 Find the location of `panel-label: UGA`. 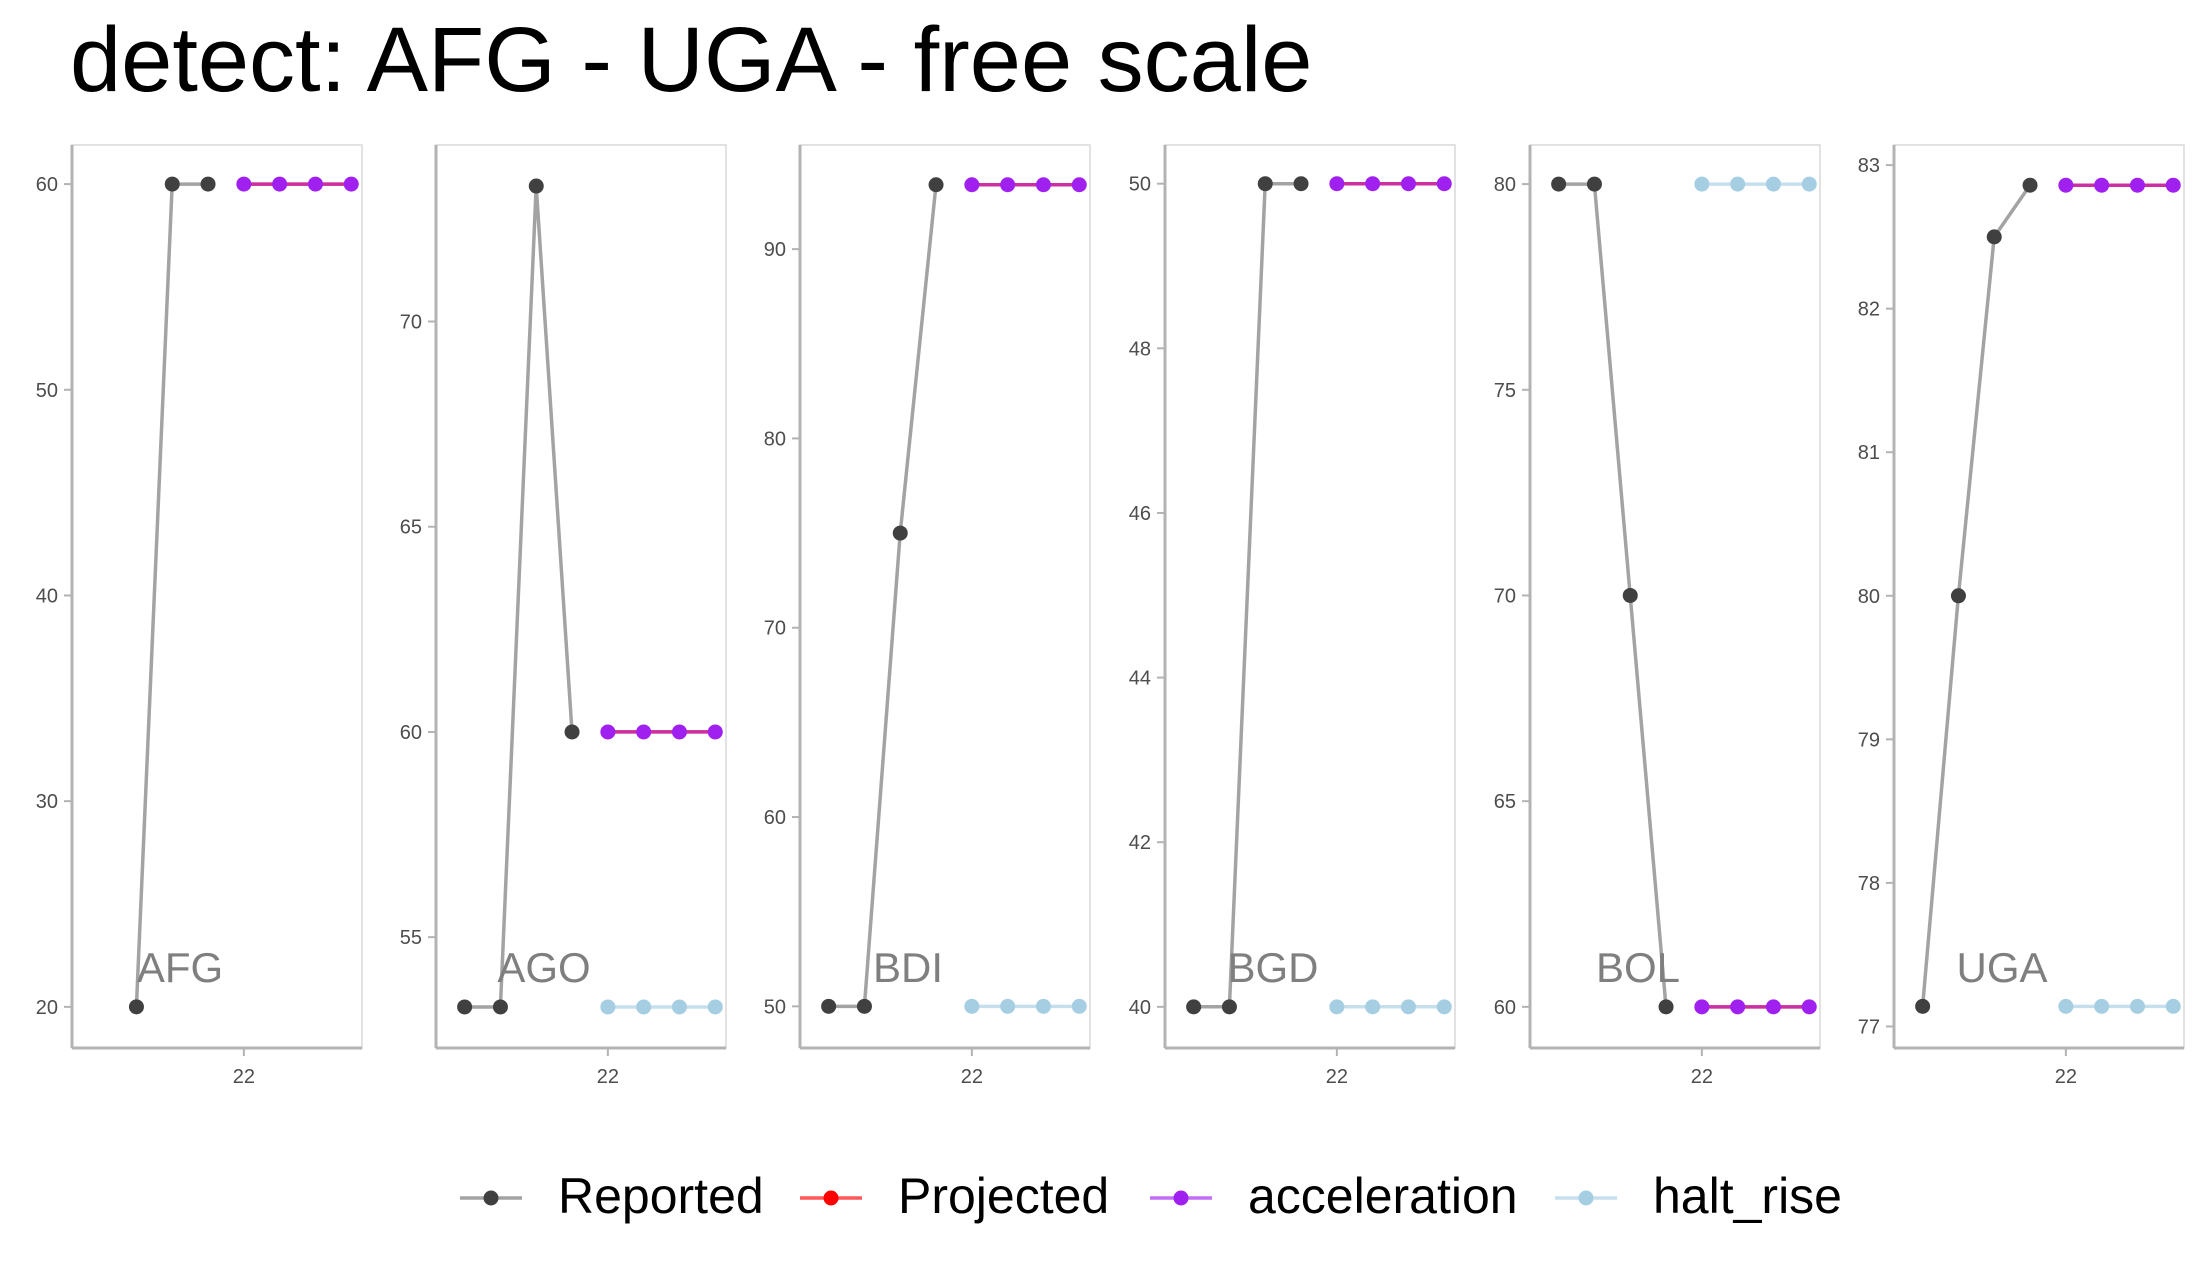

panel-label: UGA is located at coordinates (2001, 967).